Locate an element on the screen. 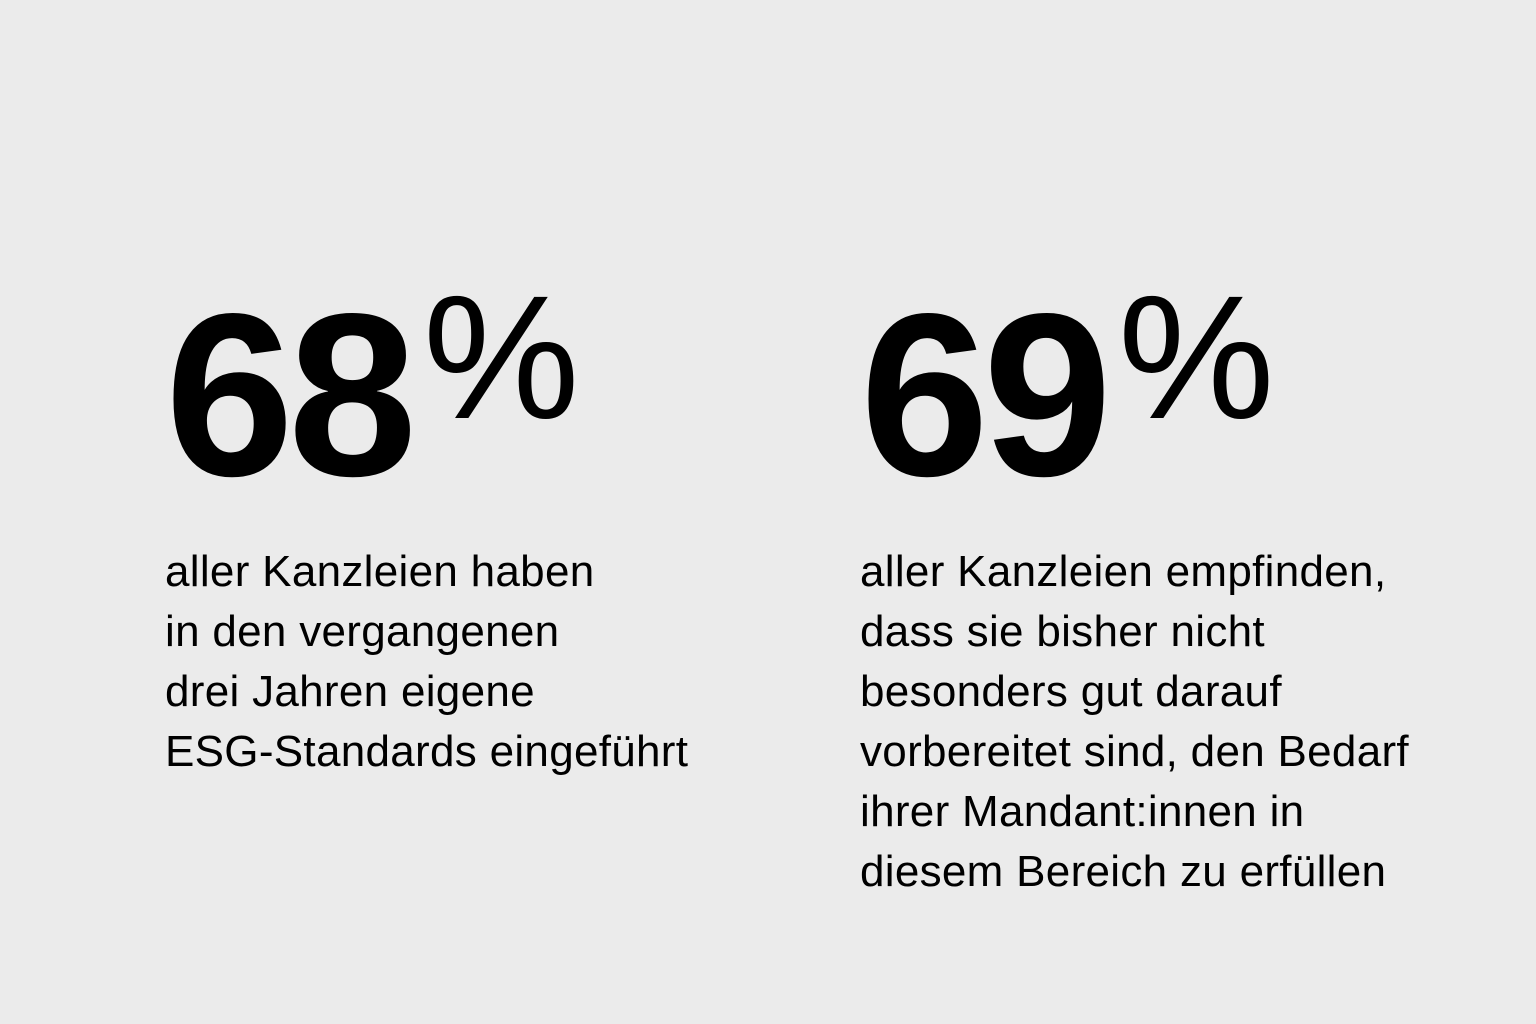 This screenshot has width=1536, height=1024. description-line: aller Kanzleien empfinden, is located at coordinates (1123, 571).